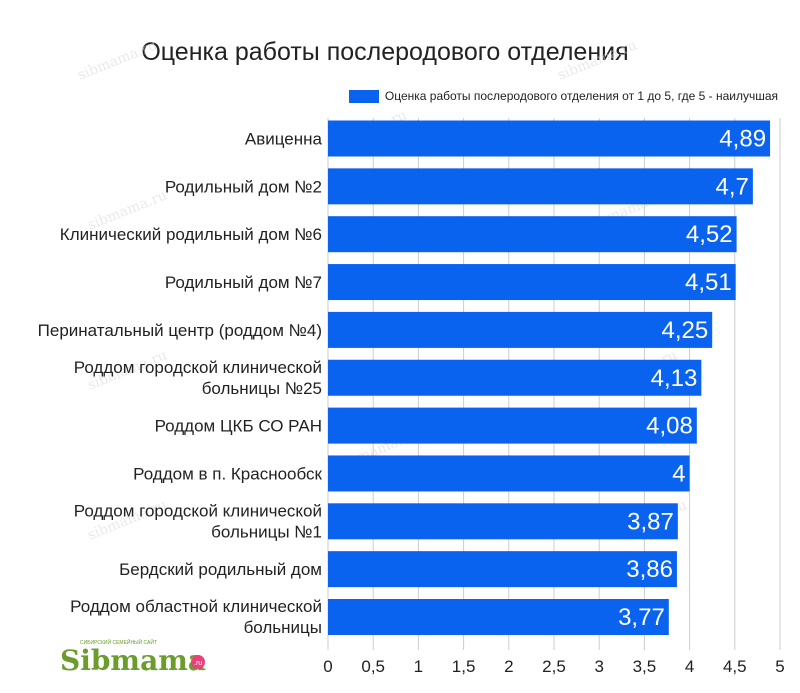 This screenshot has height=693, width=800. What do you see at coordinates (191, 234) in the screenshot?
I see `y-category-label: Клинический родильный дом №6` at bounding box center [191, 234].